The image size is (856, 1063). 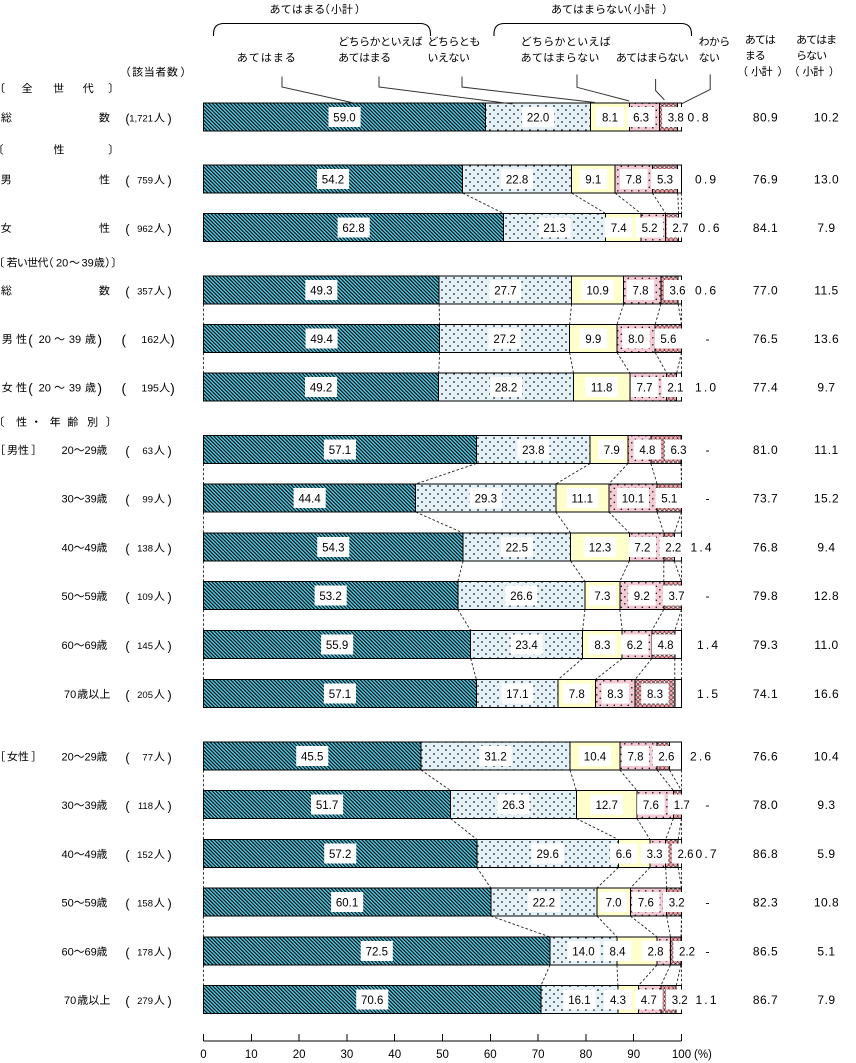 I want to click on svg-text: 0, so click(x=203, y=1055).